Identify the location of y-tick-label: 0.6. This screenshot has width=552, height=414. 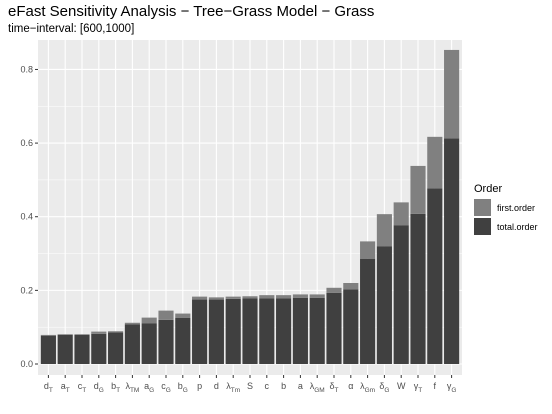
(26, 143).